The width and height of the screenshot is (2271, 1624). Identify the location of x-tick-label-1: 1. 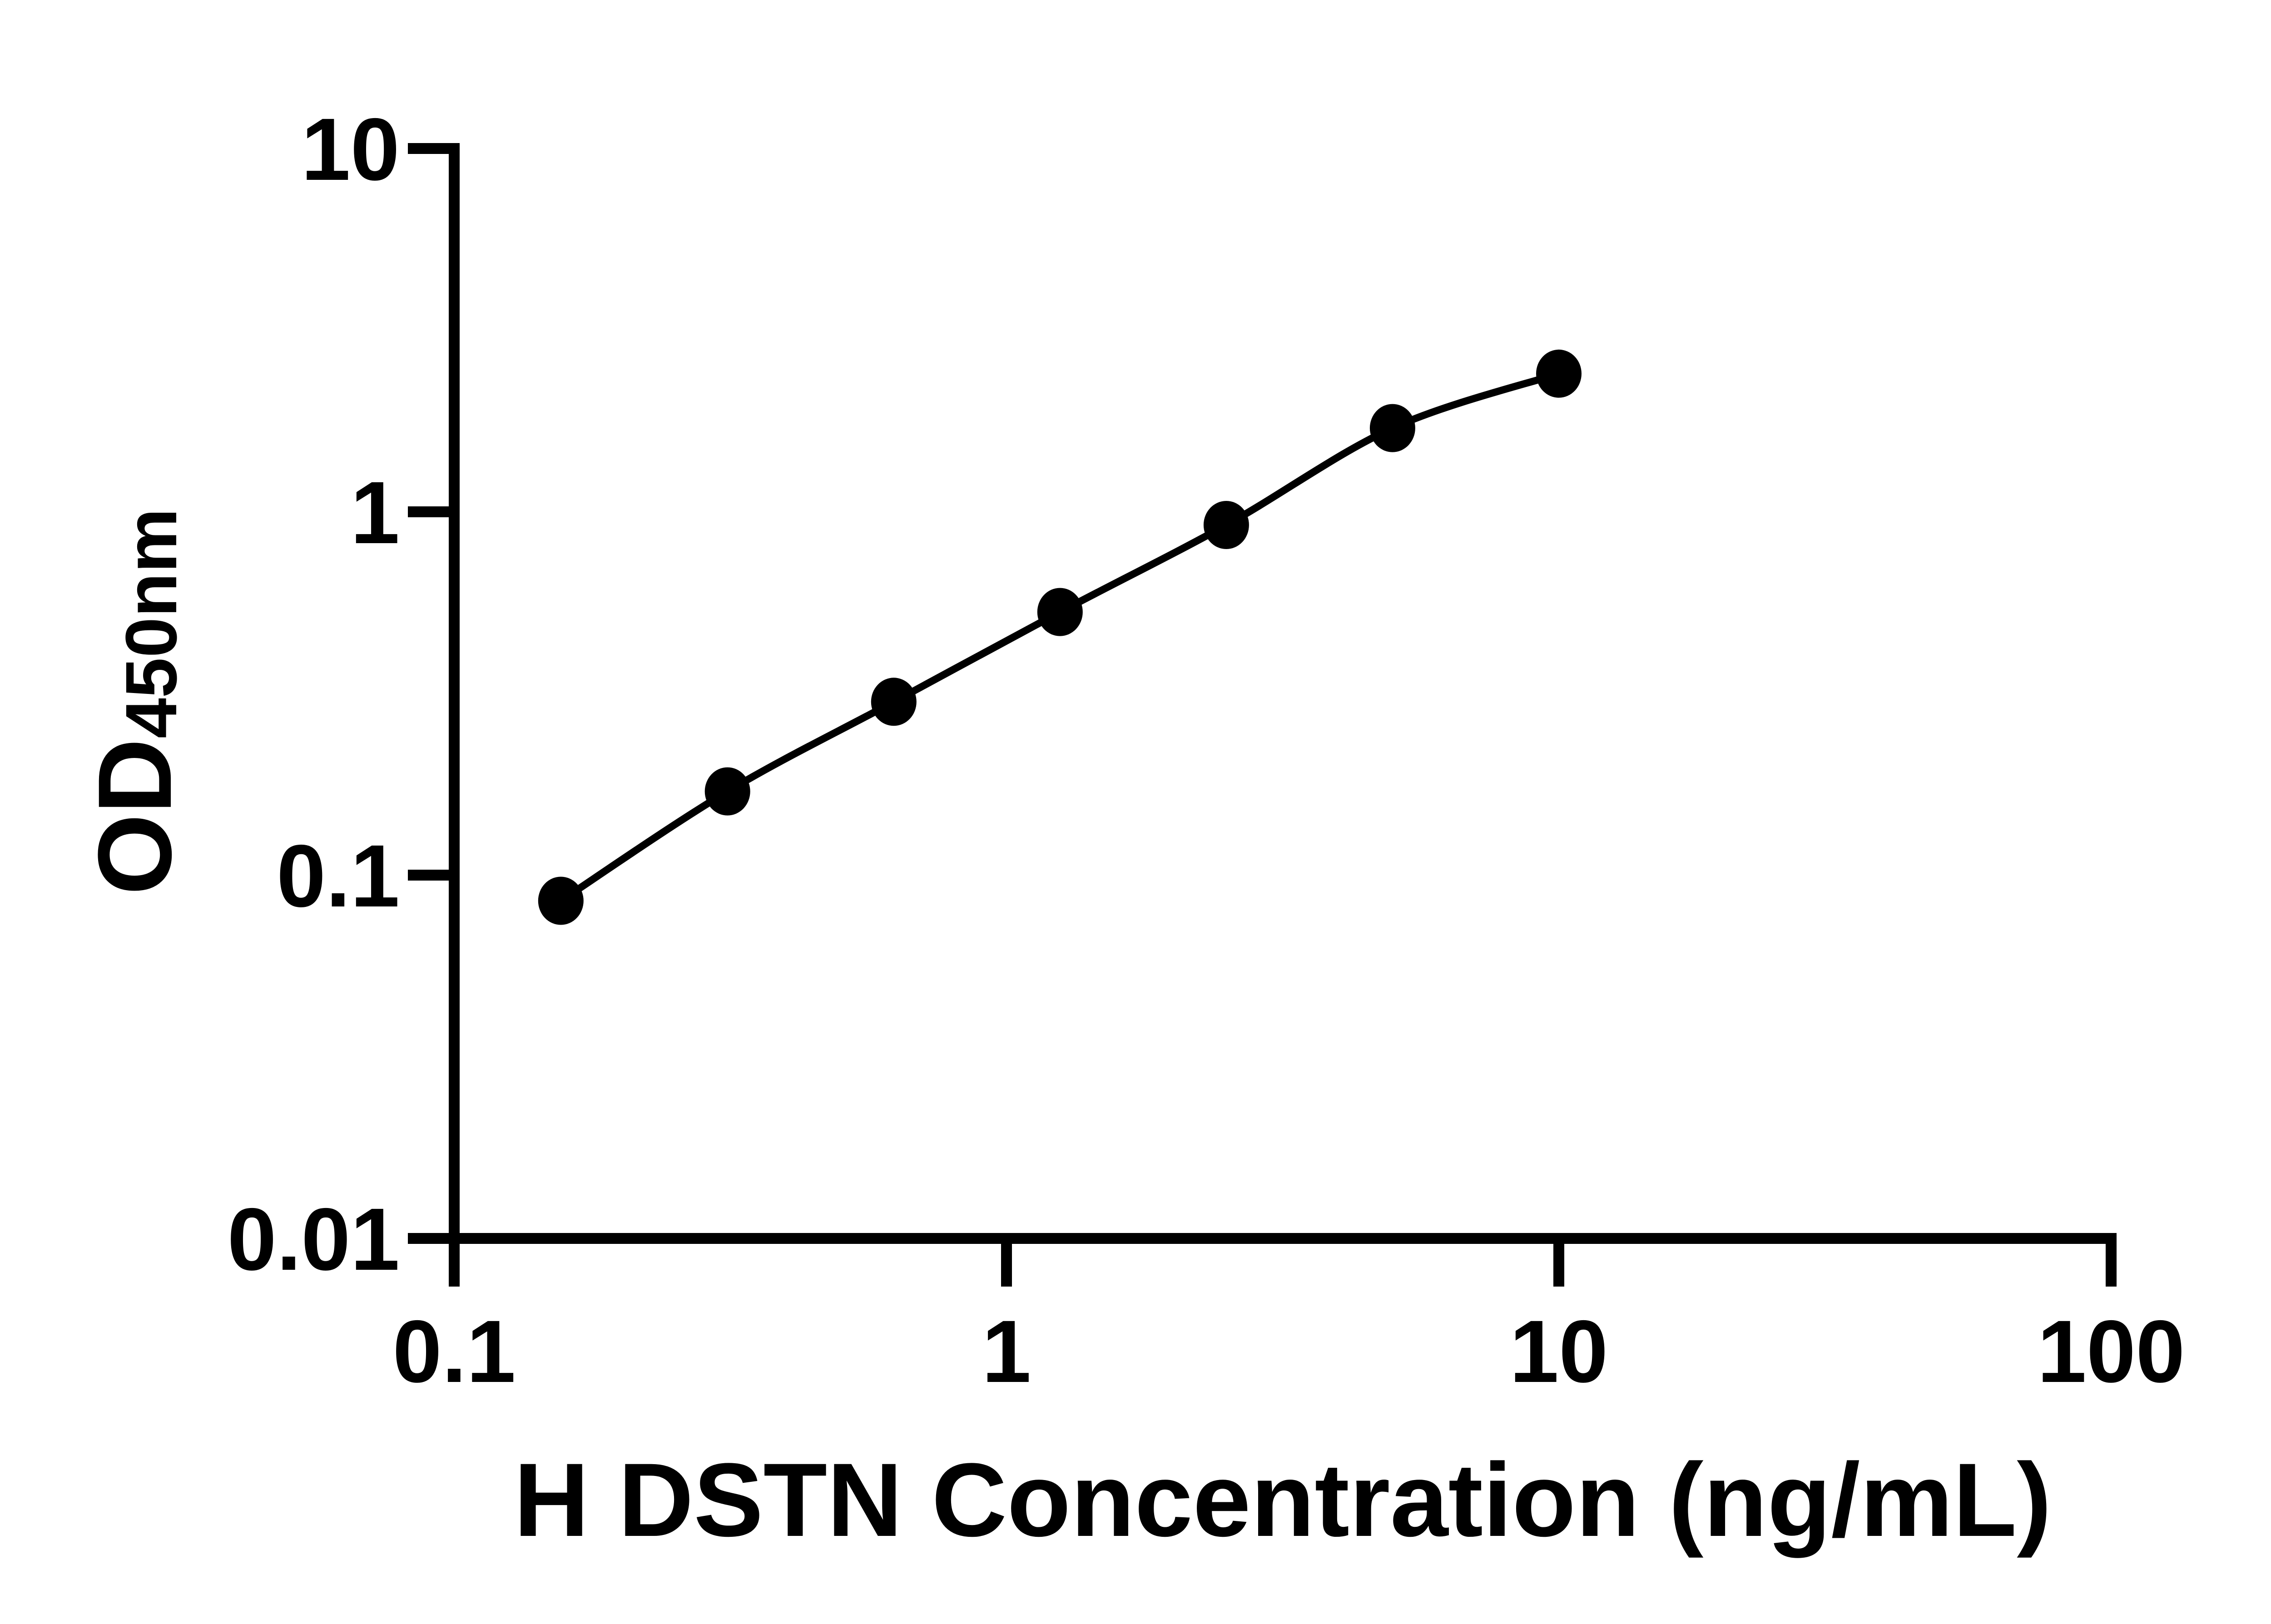
(1006, 1351).